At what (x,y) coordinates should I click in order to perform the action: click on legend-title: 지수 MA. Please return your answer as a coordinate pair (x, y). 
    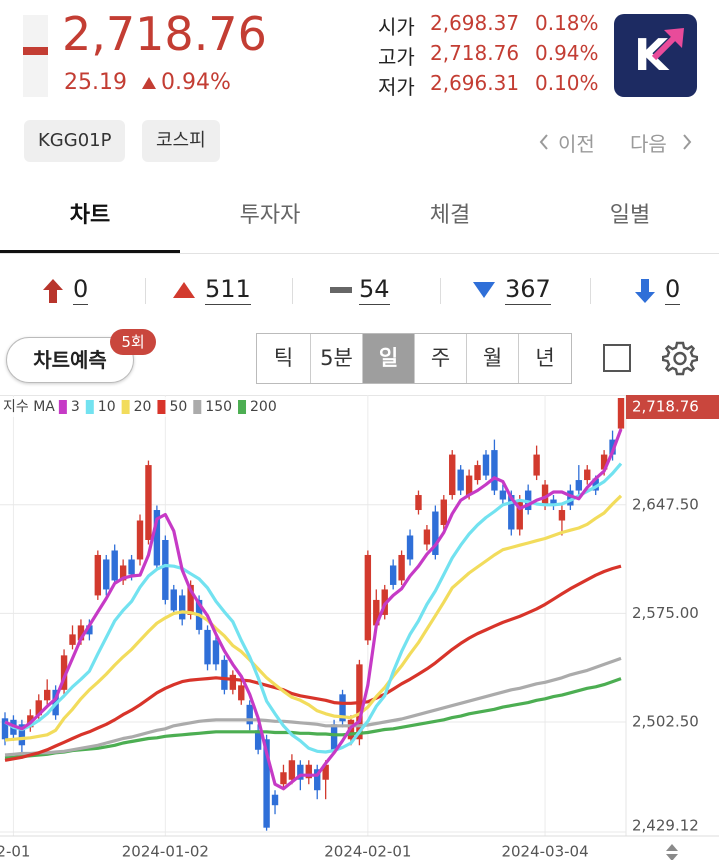
    Looking at the image, I should click on (29, 407).